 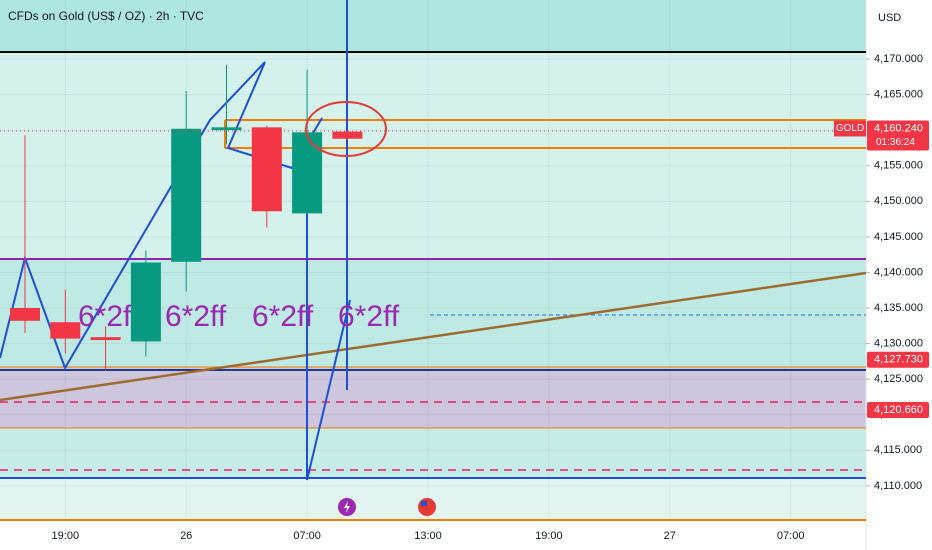 I want to click on price-label: 4,120.660, so click(x=898, y=410).